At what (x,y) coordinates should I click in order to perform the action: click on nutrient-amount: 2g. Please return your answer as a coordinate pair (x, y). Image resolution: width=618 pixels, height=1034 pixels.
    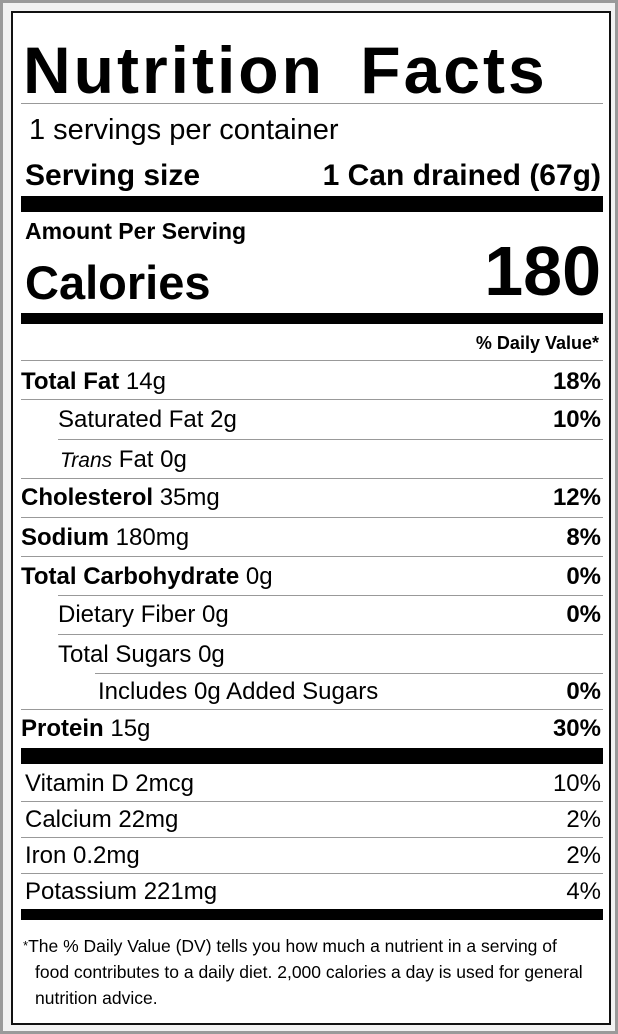
    Looking at the image, I should click on (223, 419).